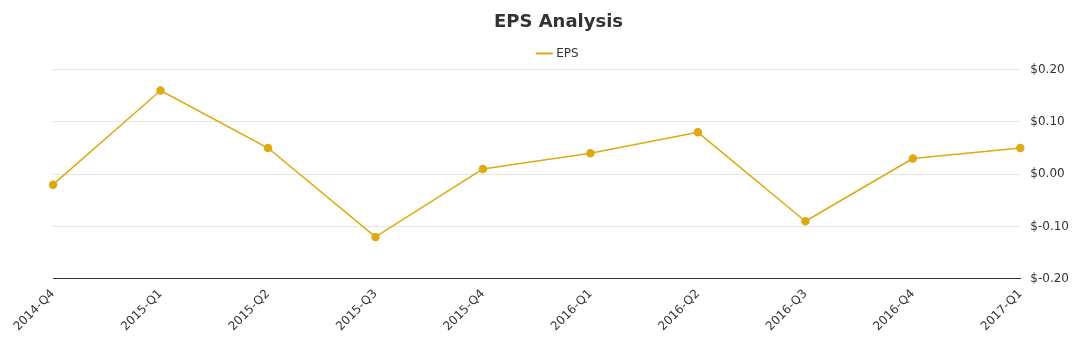  I want to click on chart-title: EPS Analysis, so click(558, 21).